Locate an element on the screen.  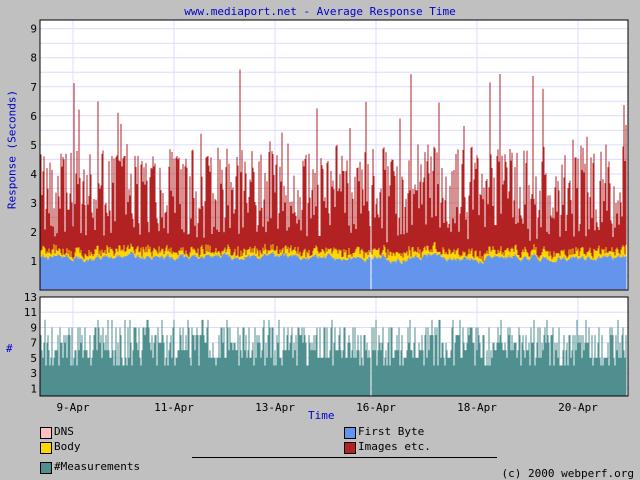
y-tick-label: 8 is located at coordinates (33, 58).